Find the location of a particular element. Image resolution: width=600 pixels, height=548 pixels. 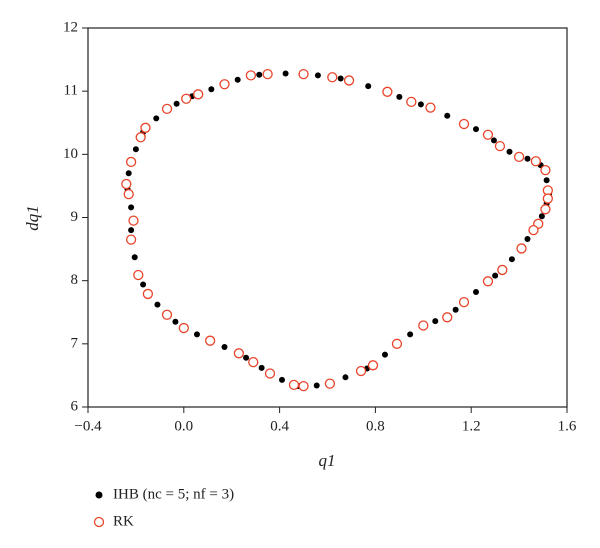

y-tick-label: 7 is located at coordinates (75, 343).